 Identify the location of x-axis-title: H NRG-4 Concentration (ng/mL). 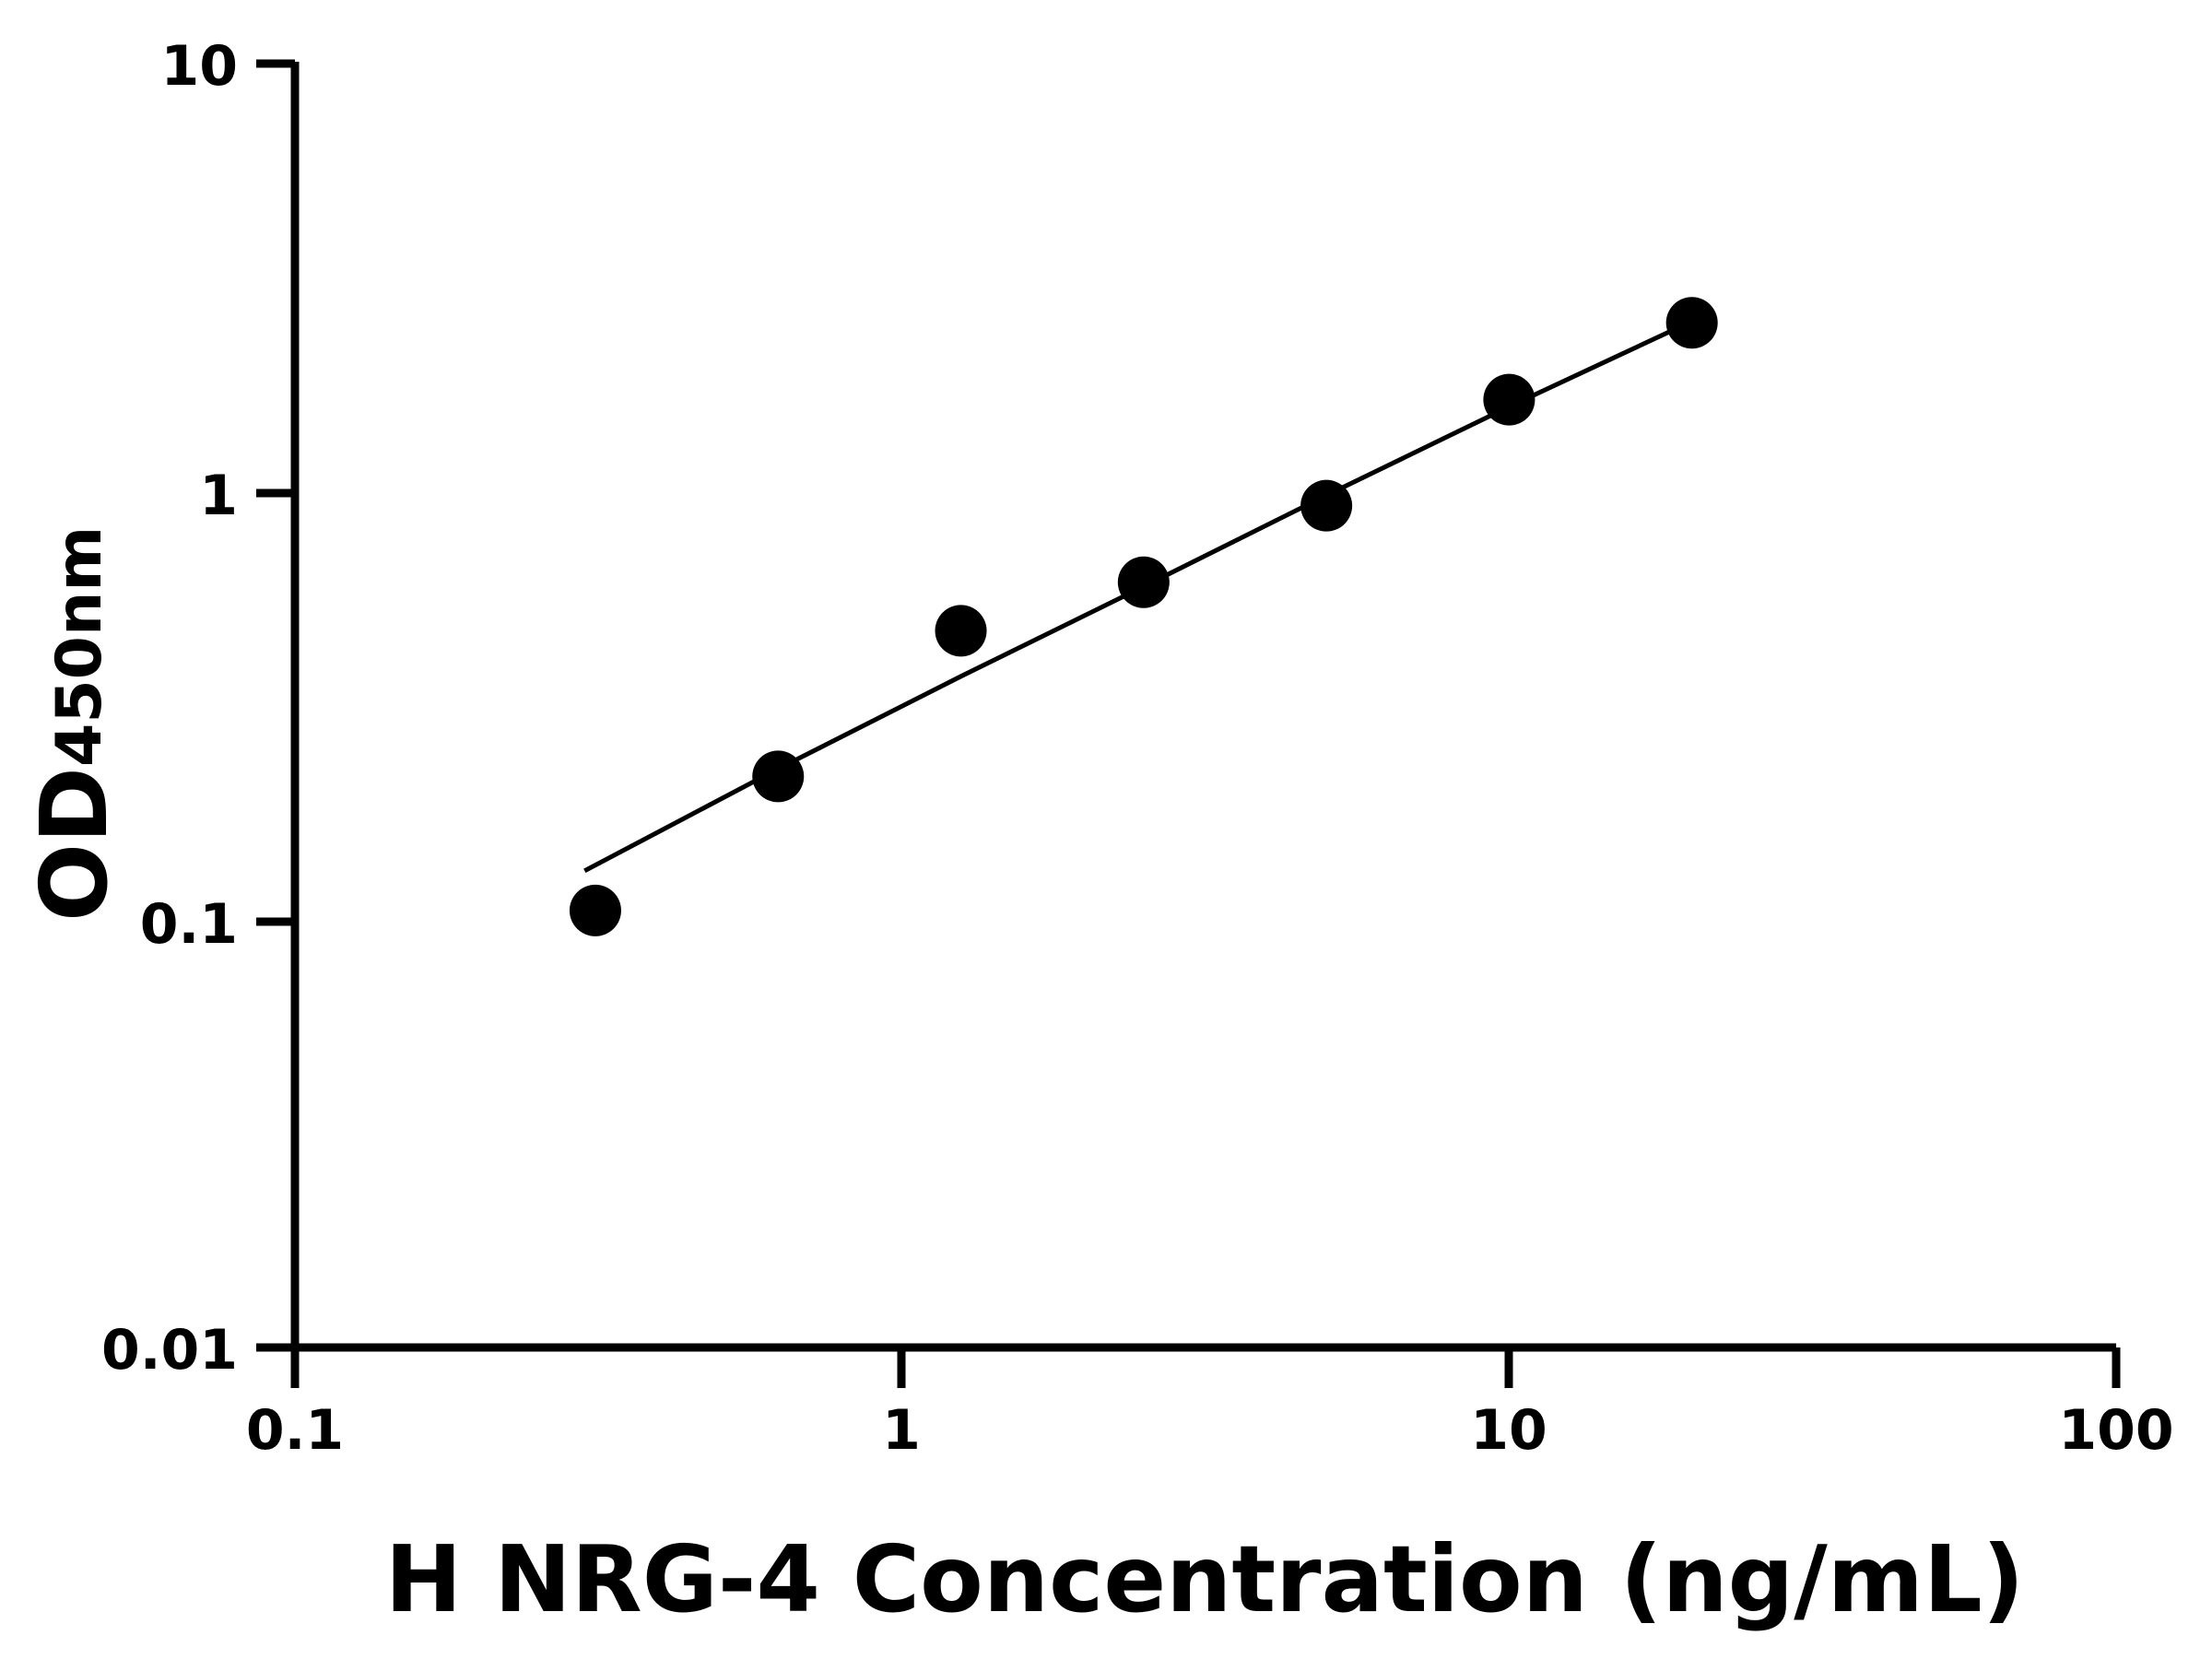
(1205, 1579).